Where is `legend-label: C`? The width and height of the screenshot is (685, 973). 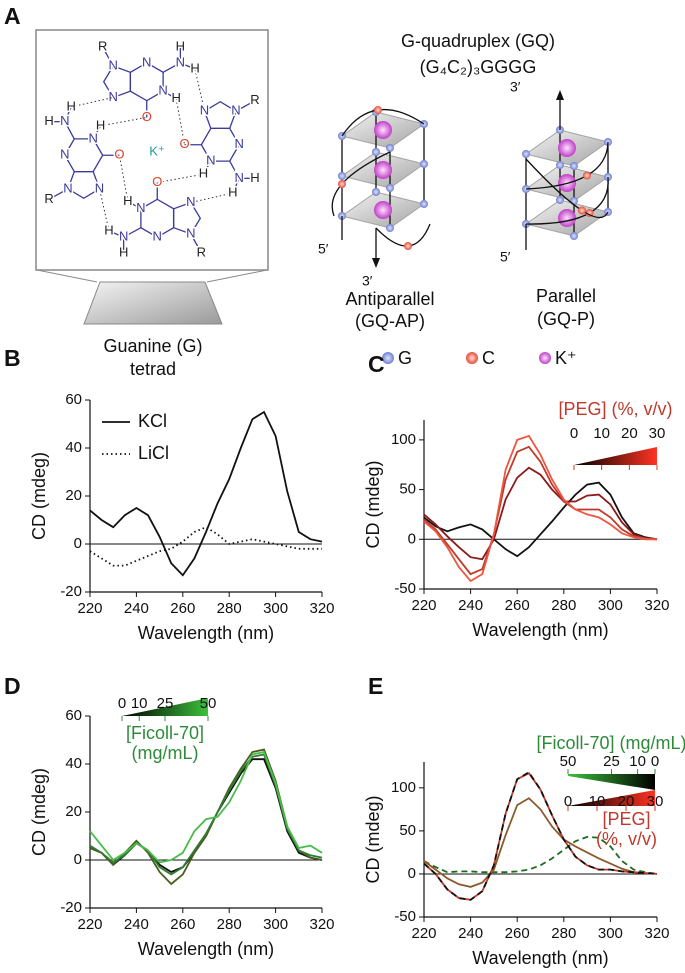 legend-label: C is located at coordinates (488, 358).